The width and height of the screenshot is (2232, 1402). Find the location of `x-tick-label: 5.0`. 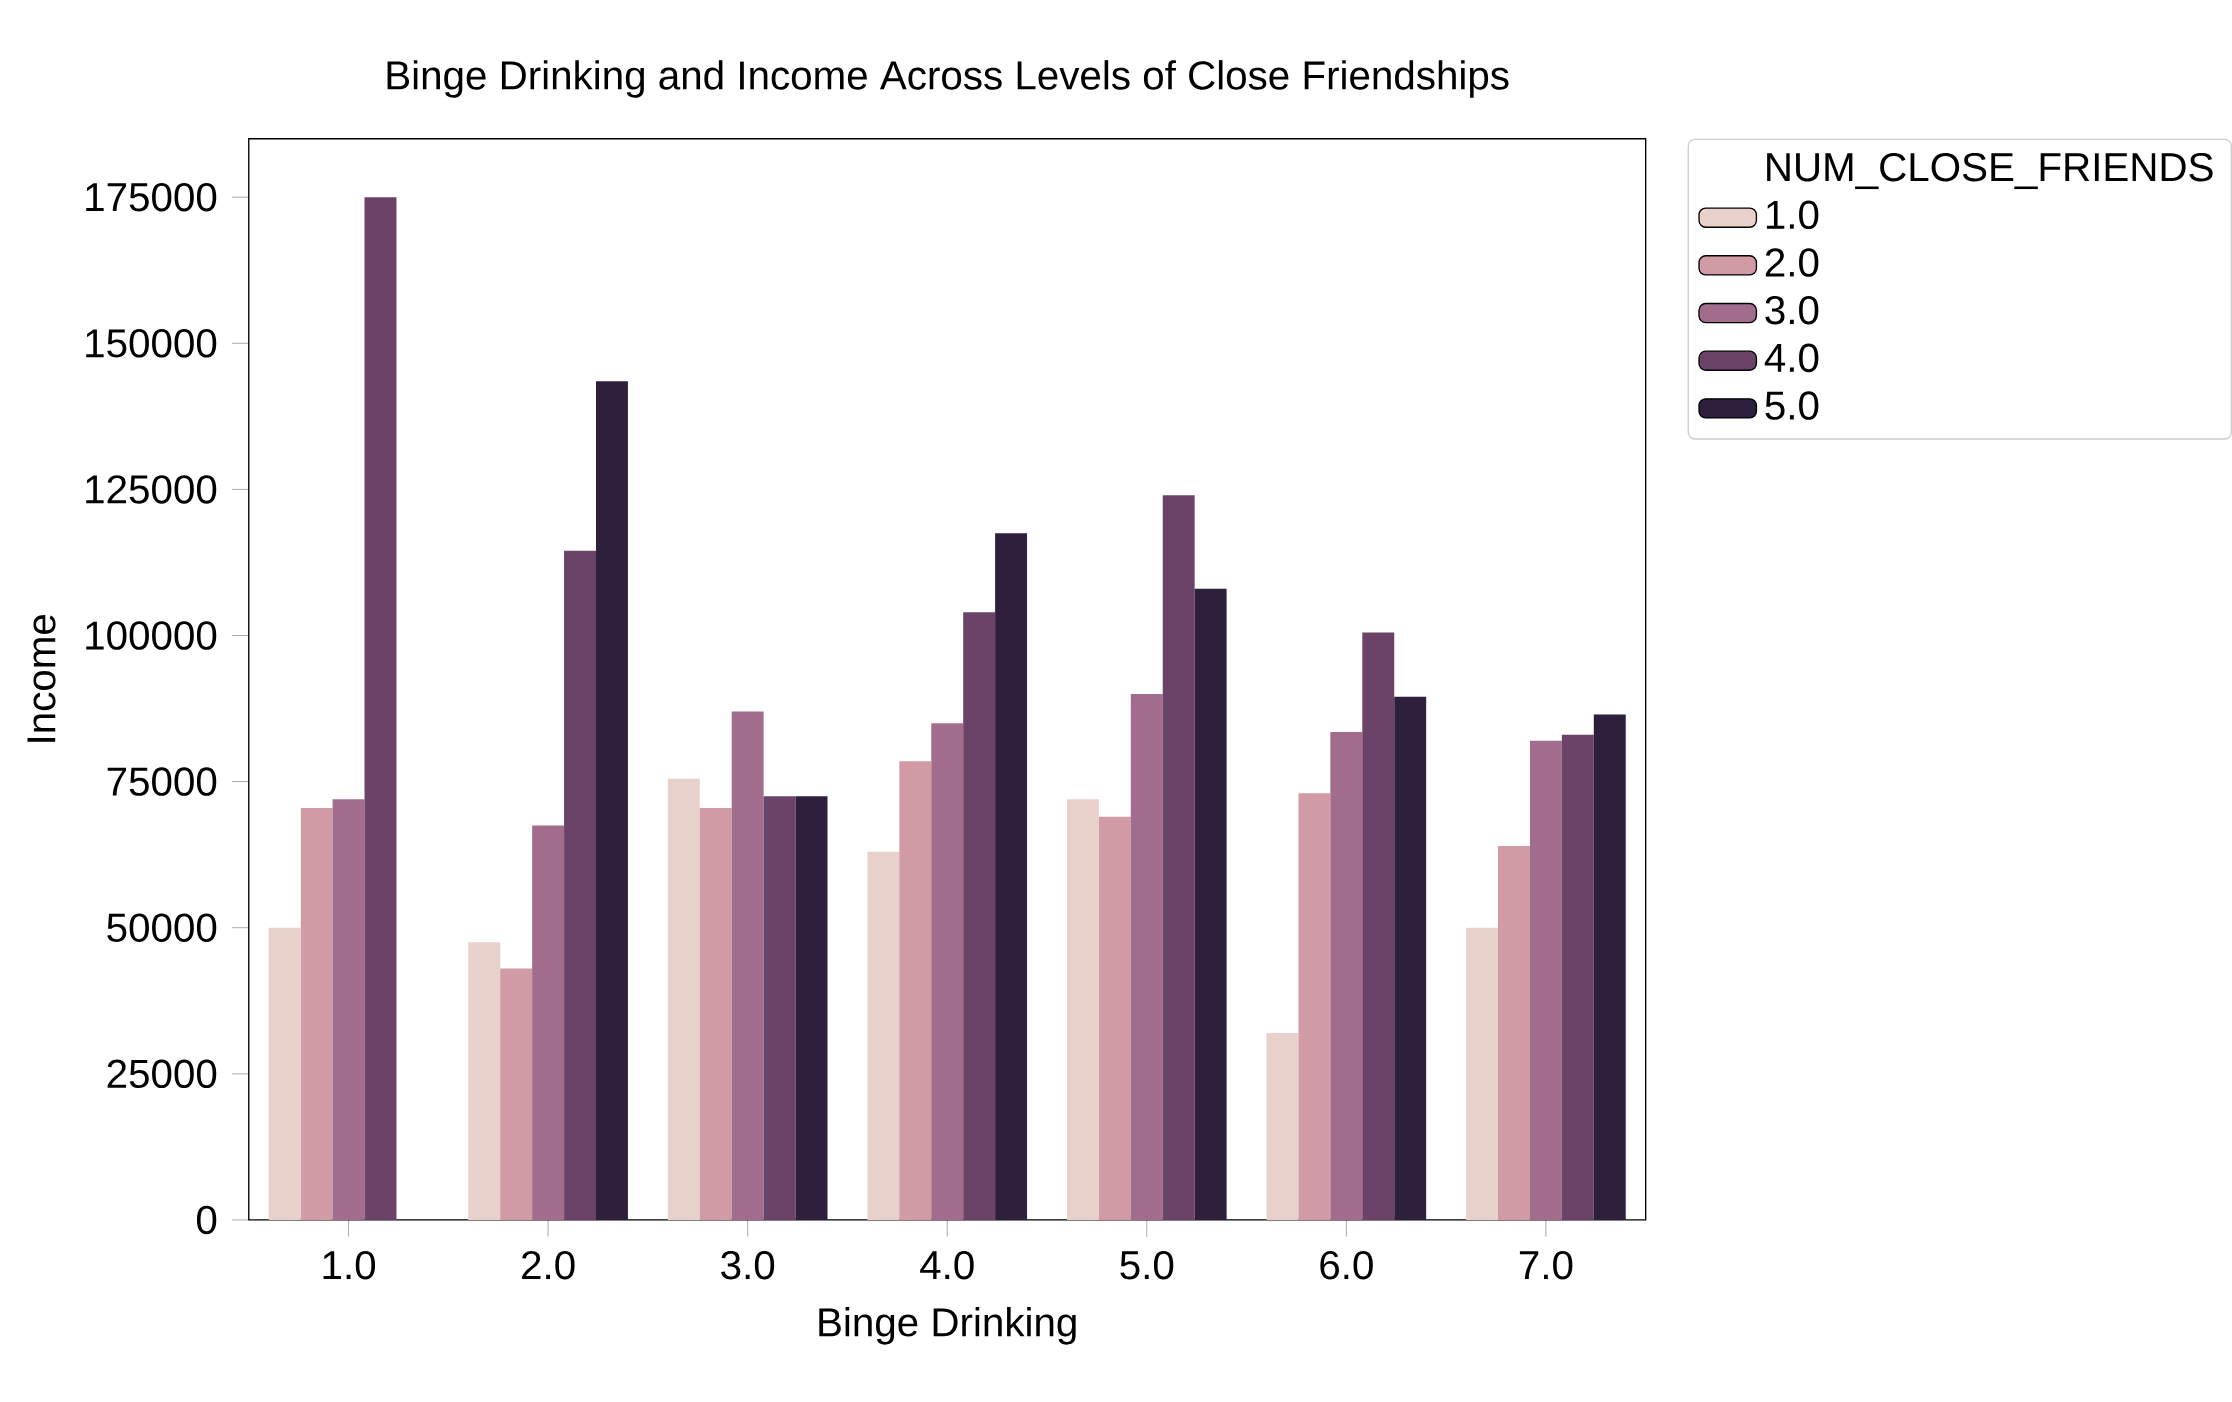

x-tick-label: 5.0 is located at coordinates (1147, 1265).